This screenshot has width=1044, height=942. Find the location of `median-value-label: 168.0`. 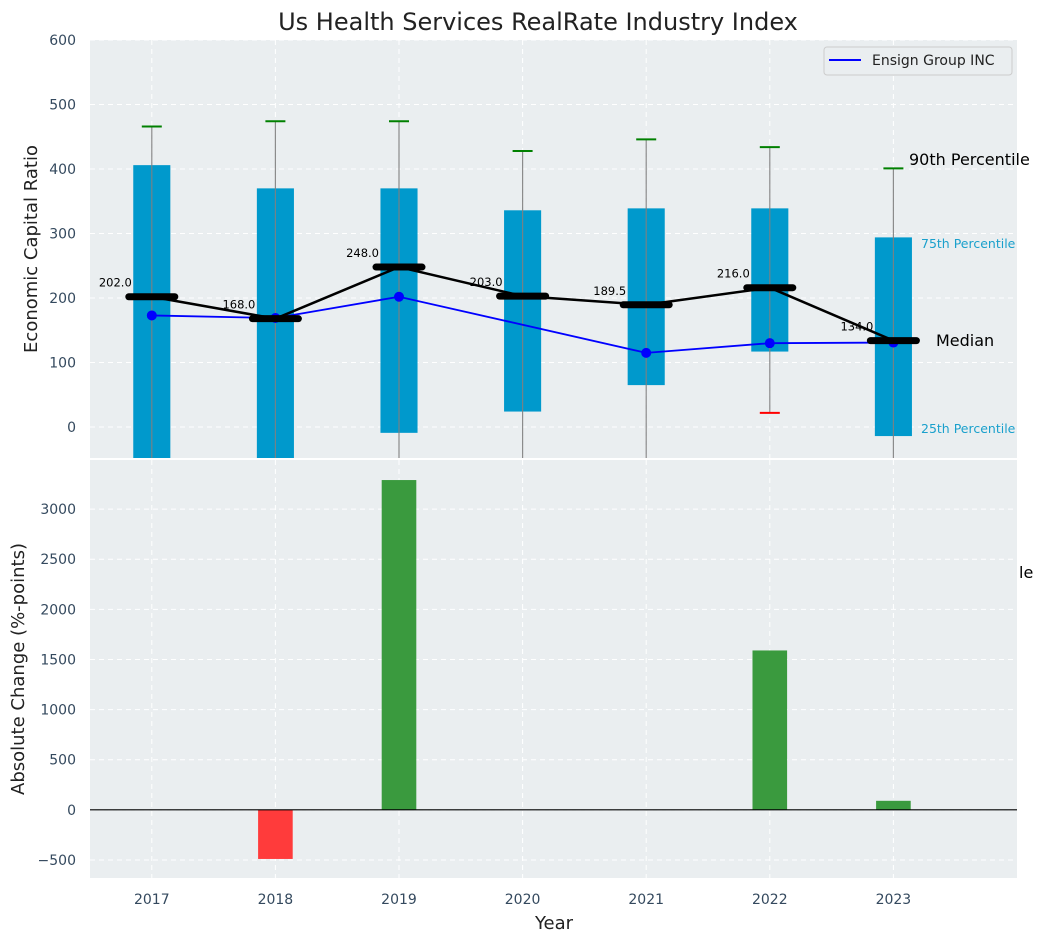

median-value-label: 168.0 is located at coordinates (238, 305).